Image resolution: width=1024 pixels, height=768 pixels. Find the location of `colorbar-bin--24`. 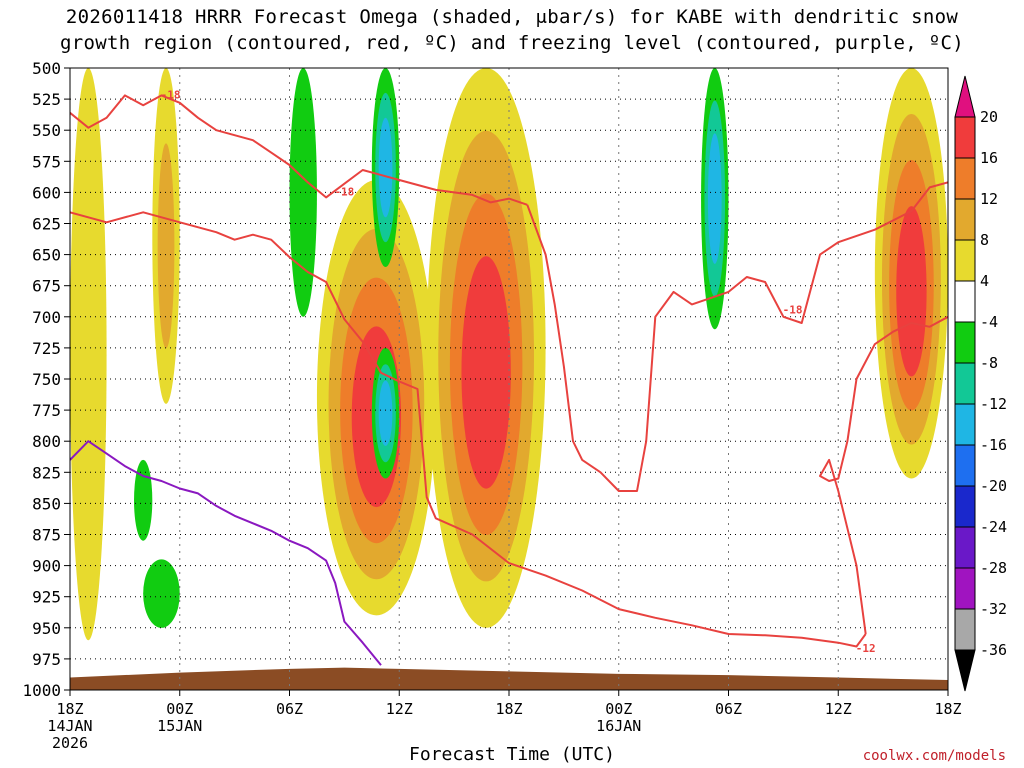

colorbar-bin--24 is located at coordinates (965, 506).